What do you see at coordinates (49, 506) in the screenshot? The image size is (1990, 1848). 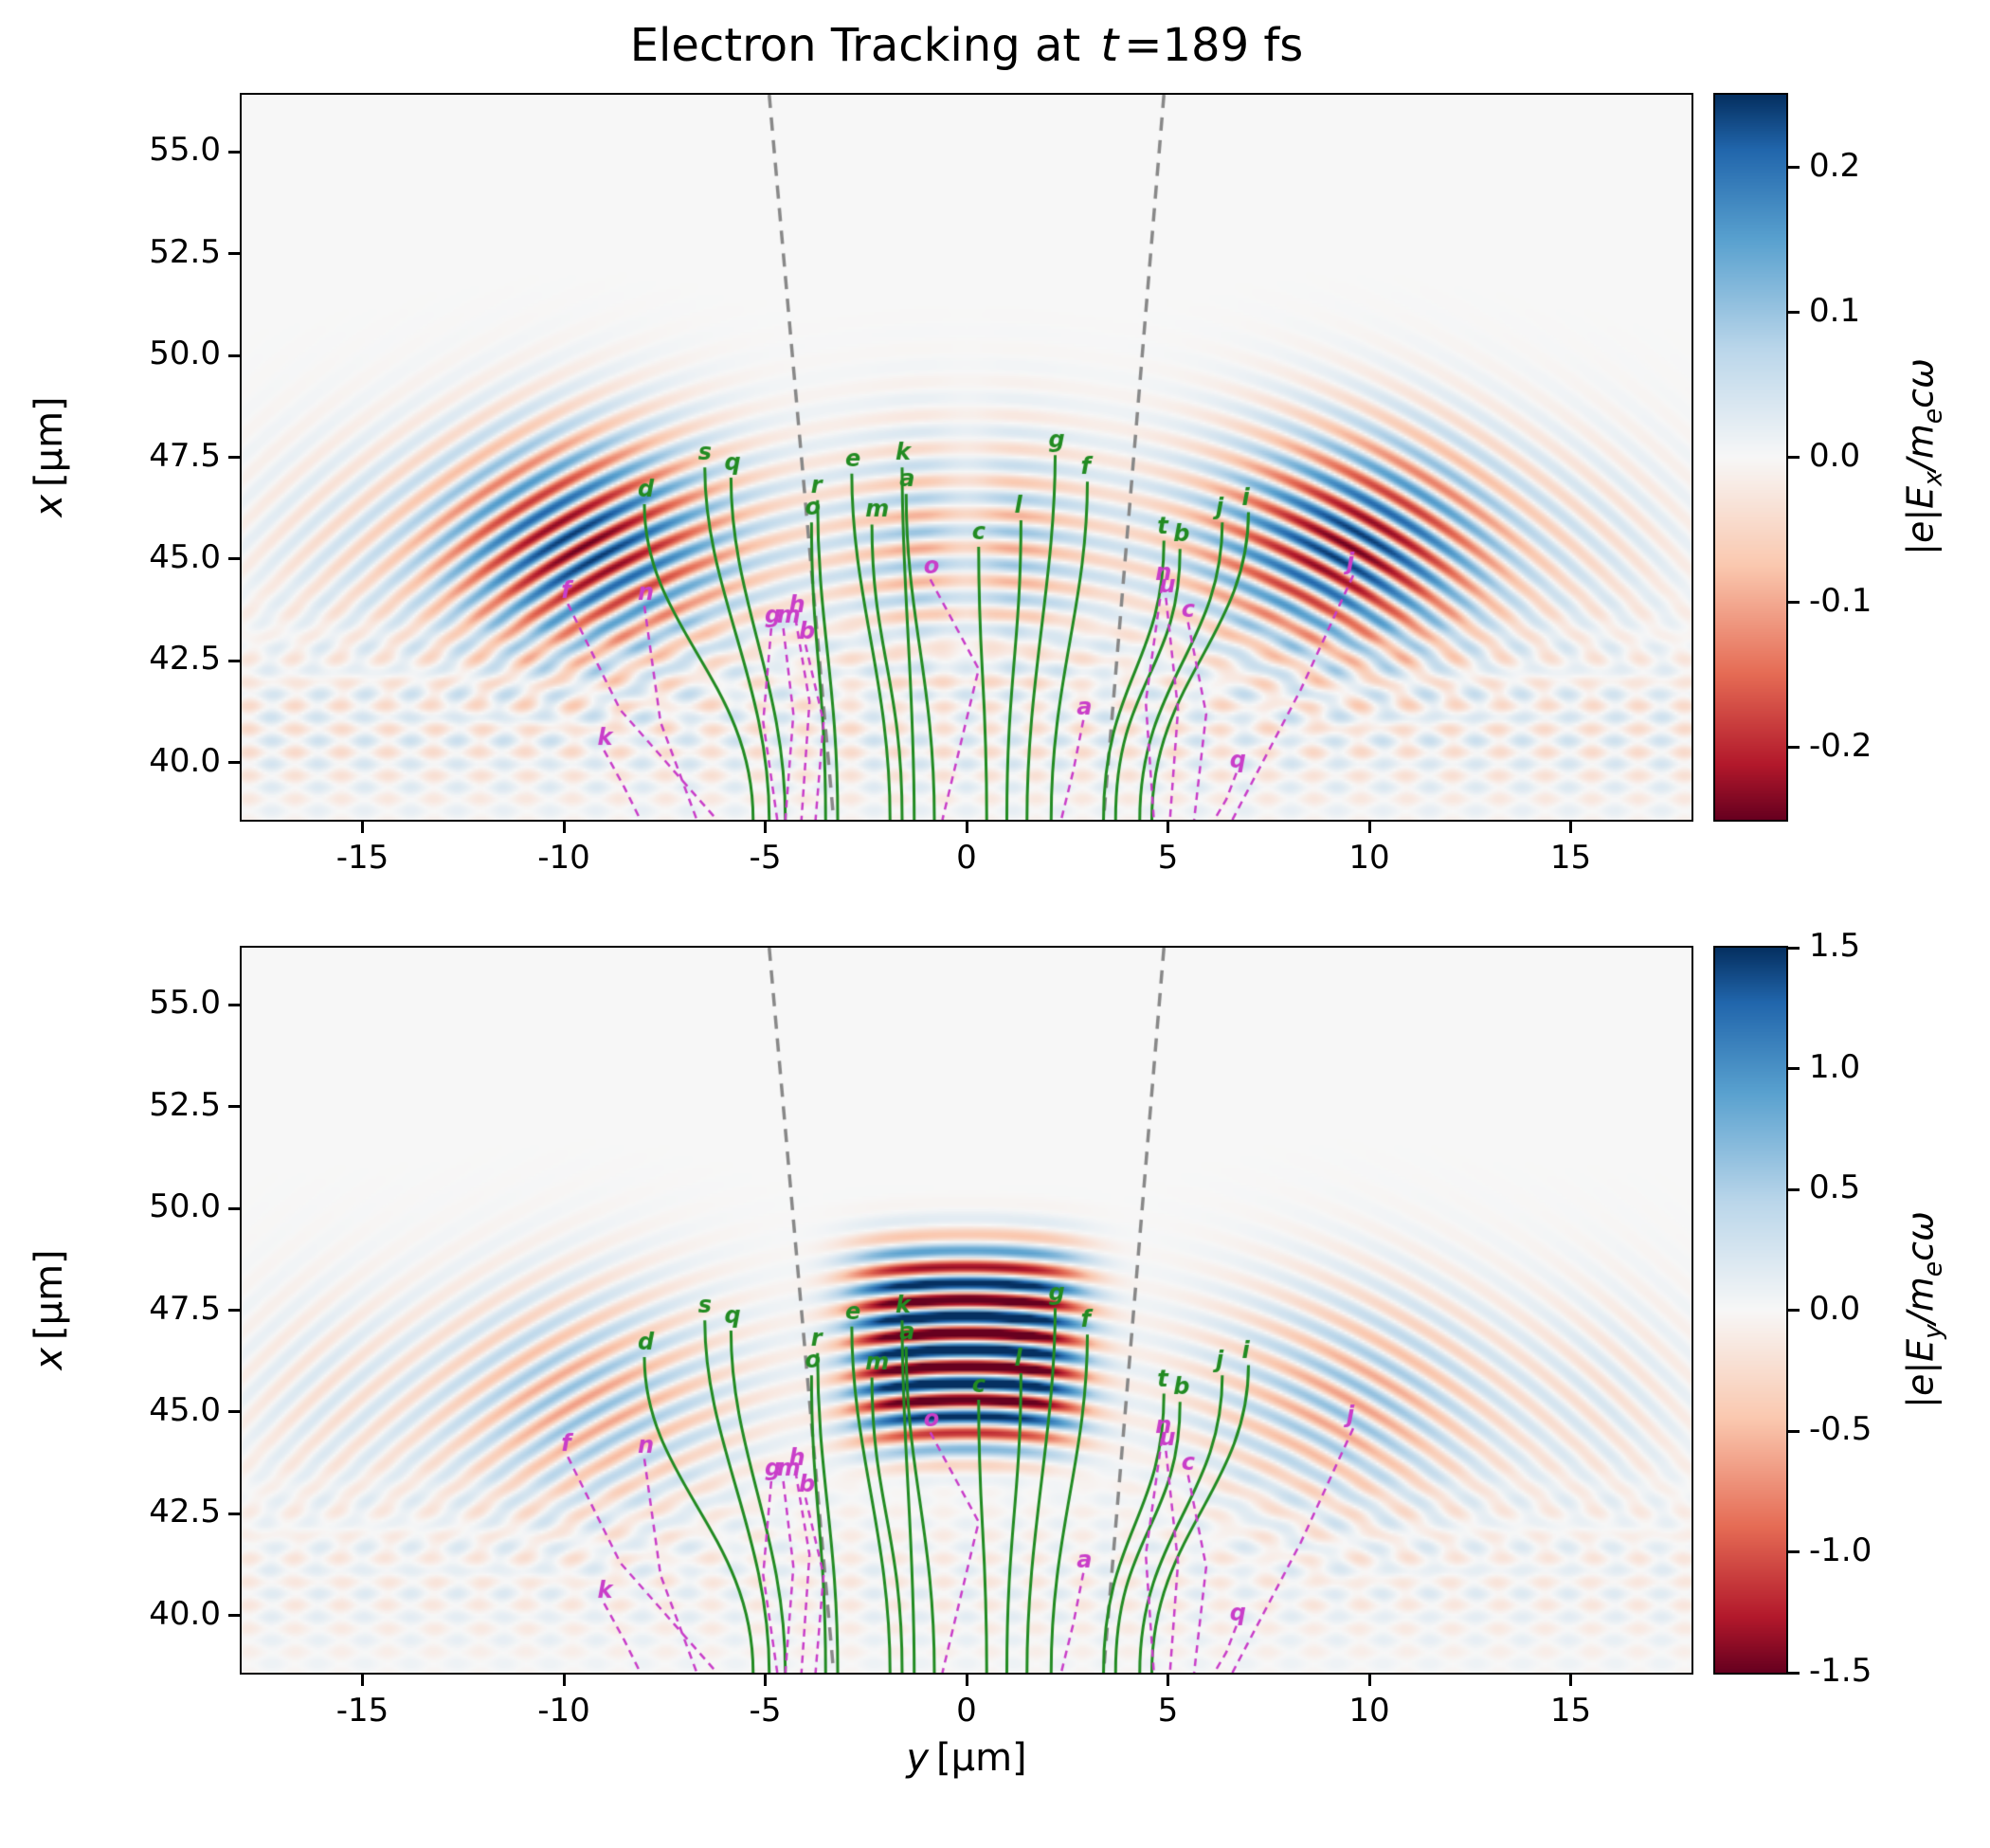 I see `y-axis-variable-top: x` at bounding box center [49, 506].